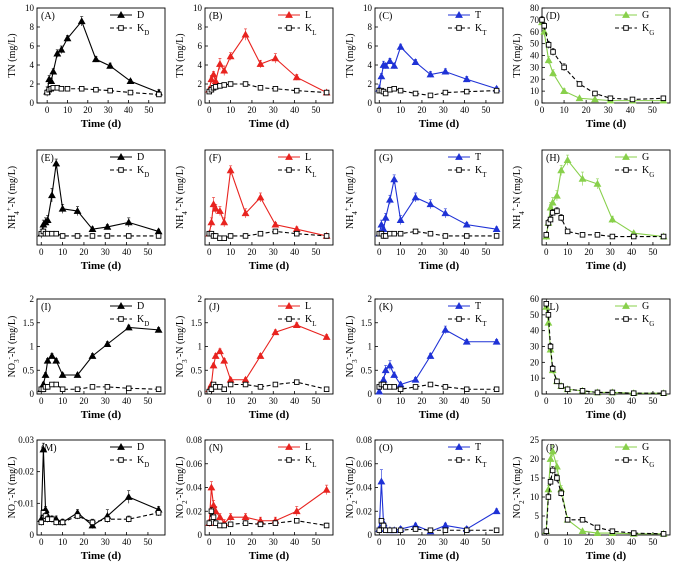  What do you see at coordinates (634, 30) in the screenshot?
I see `legend-entry: KG` at bounding box center [634, 30].